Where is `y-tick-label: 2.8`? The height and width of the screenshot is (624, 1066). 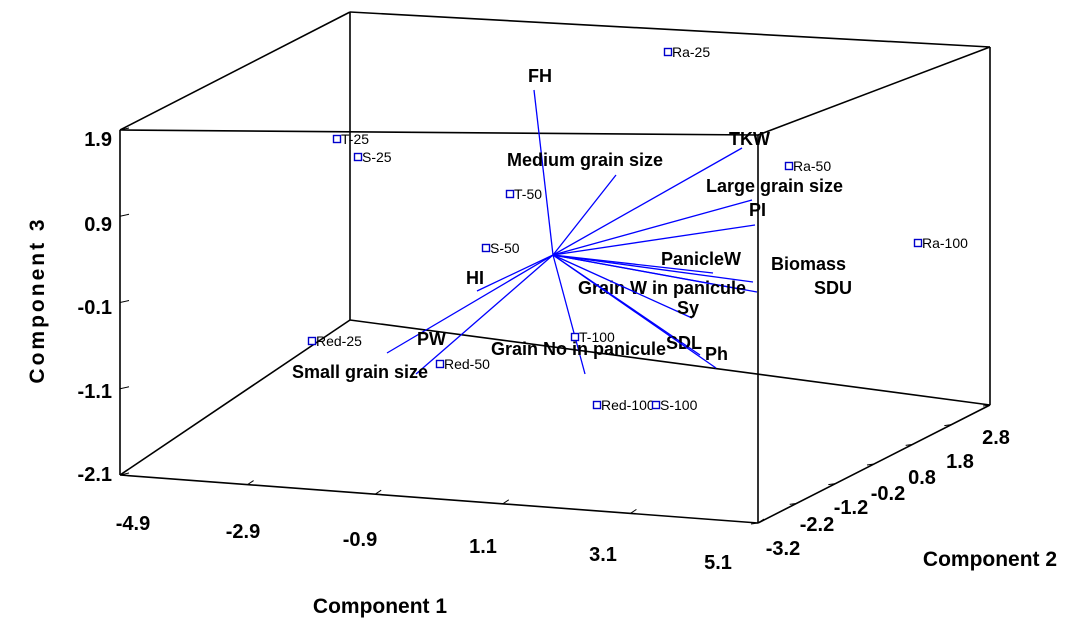
y-tick-label: 2.8 is located at coordinates (996, 438).